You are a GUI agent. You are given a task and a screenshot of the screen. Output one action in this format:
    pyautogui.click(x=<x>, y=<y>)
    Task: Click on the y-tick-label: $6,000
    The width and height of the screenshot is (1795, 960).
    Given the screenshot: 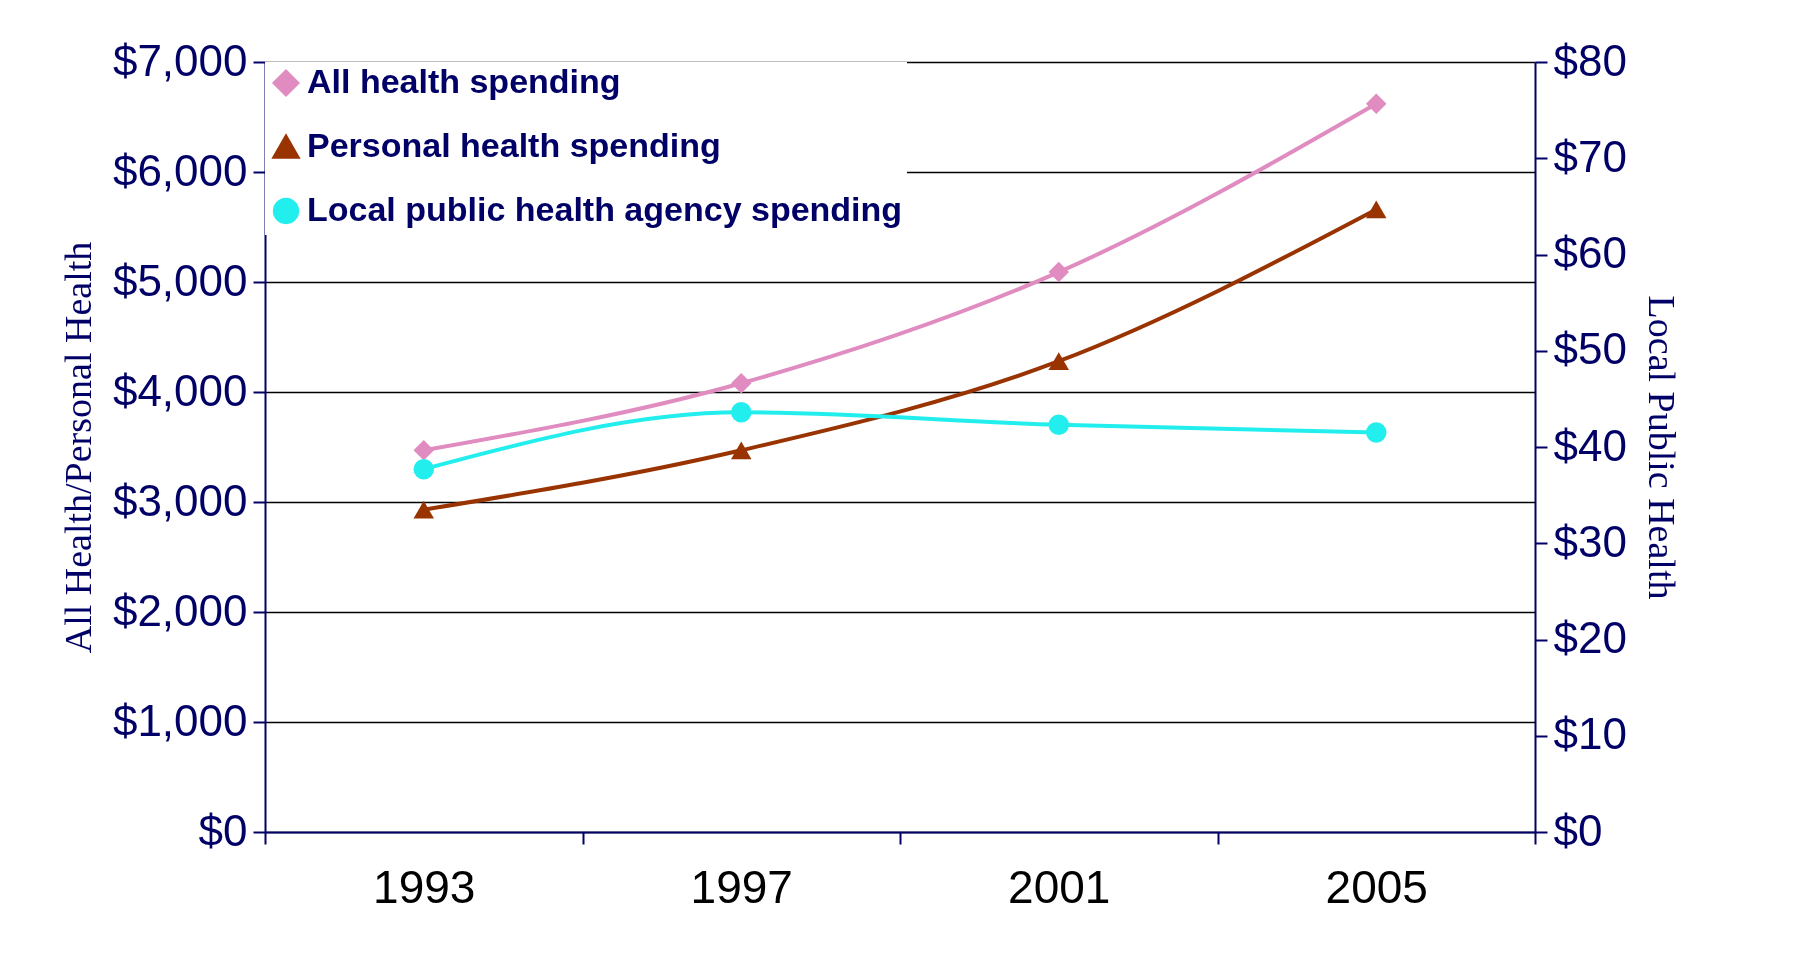 What is the action you would take?
    pyautogui.click(x=180, y=170)
    